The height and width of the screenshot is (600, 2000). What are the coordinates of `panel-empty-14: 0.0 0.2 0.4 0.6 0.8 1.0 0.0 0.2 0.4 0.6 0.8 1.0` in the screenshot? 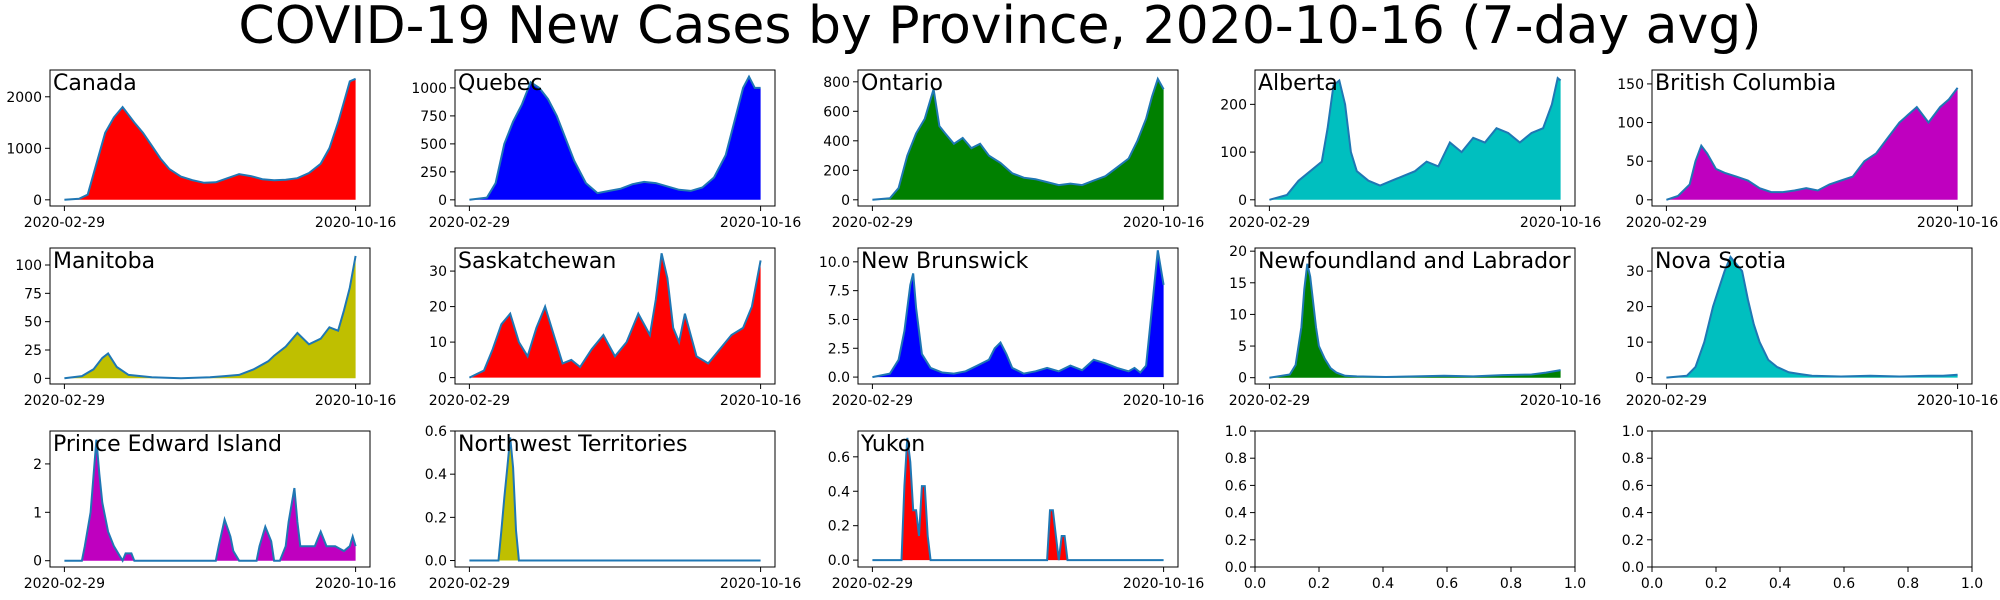 It's located at (1802, 508).